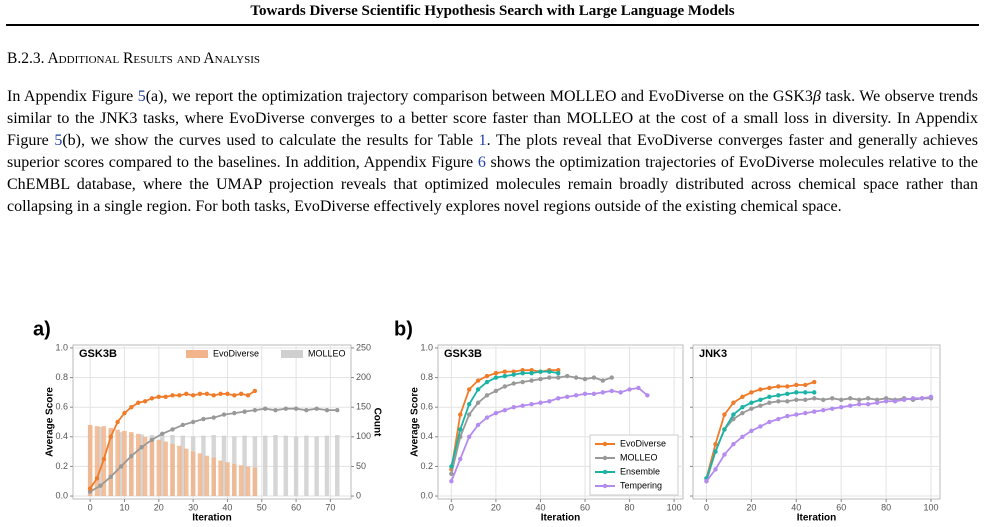 The height and width of the screenshot is (527, 985). What do you see at coordinates (98, 354) in the screenshot?
I see `panel-title: GSK3B` at bounding box center [98, 354].